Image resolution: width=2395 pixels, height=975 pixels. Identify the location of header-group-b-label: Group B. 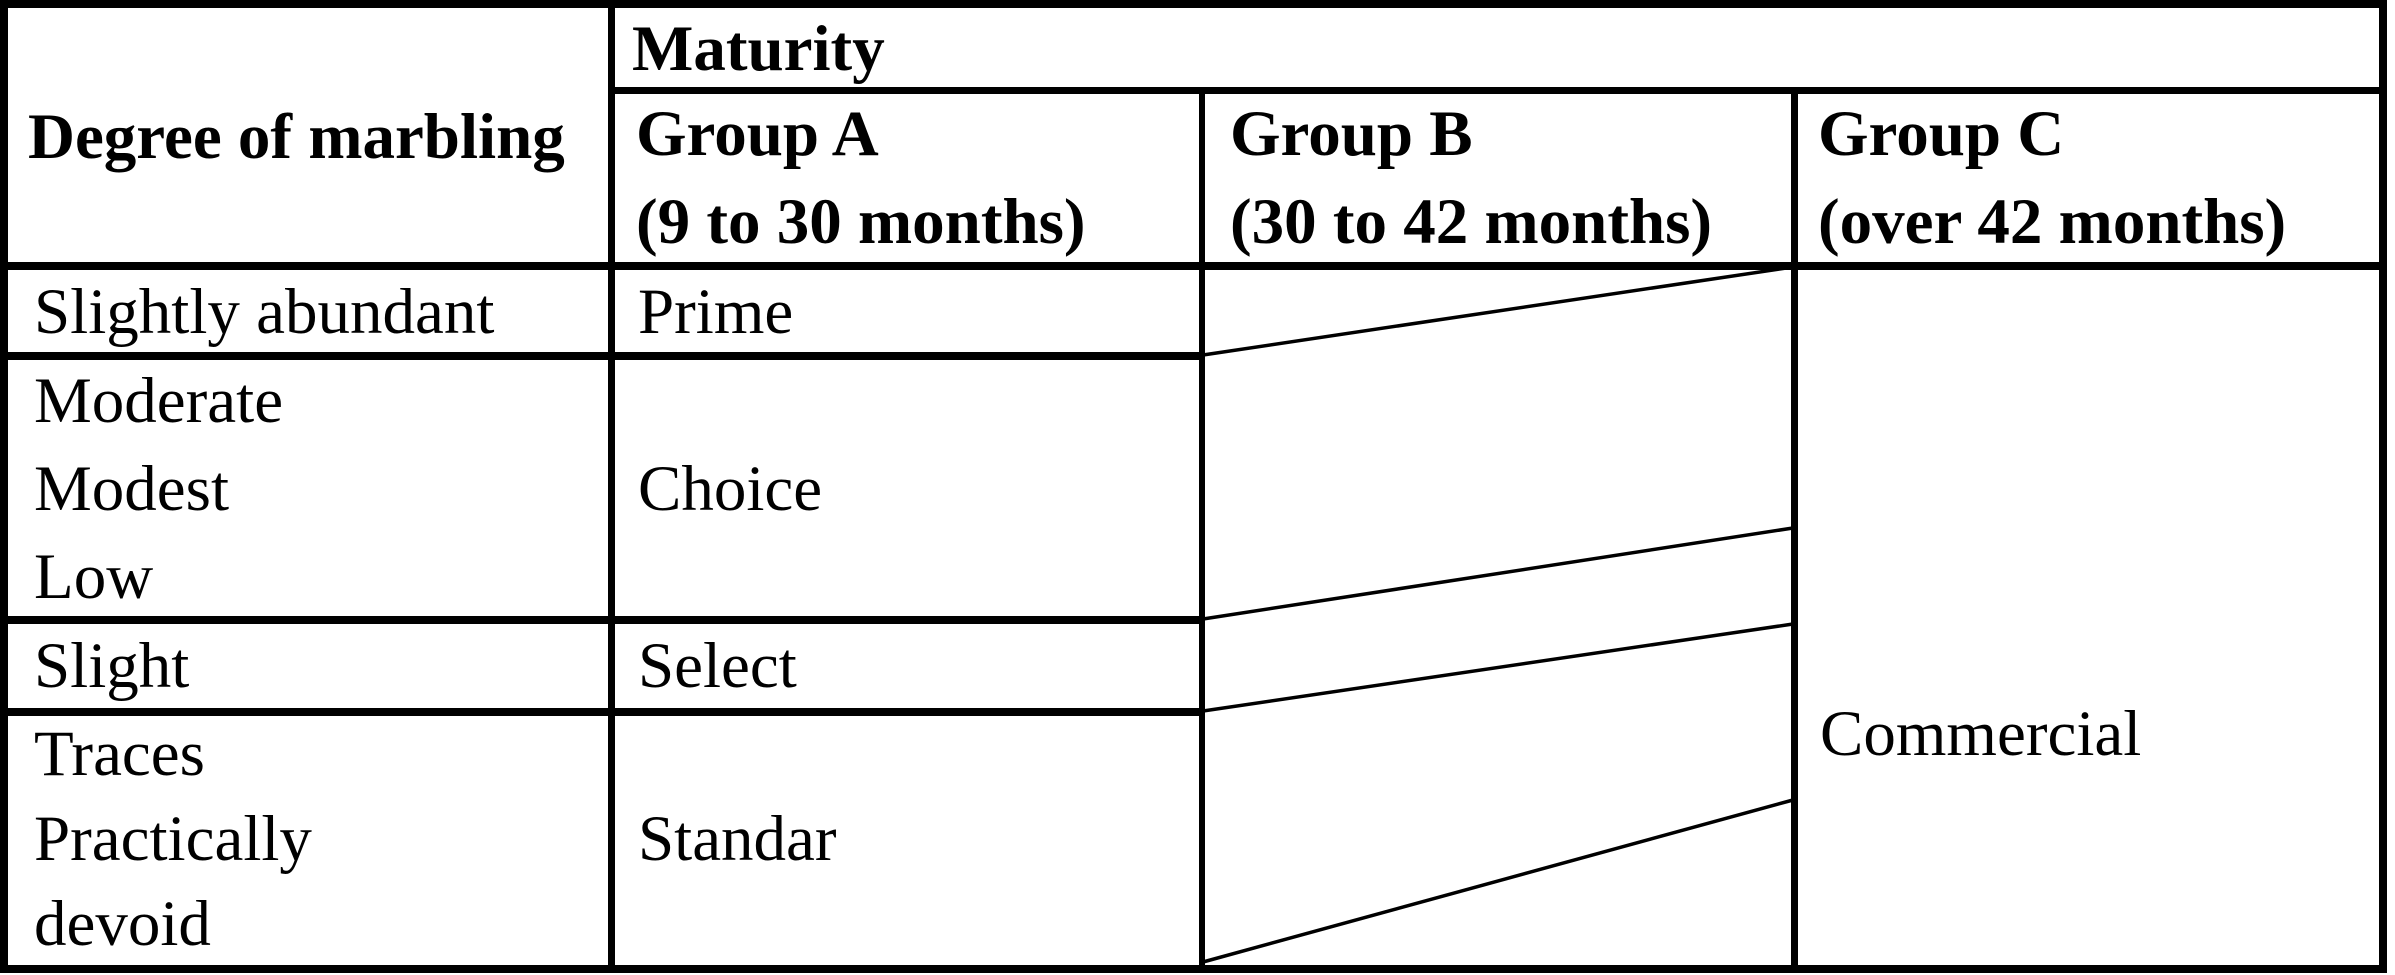
(1351, 134).